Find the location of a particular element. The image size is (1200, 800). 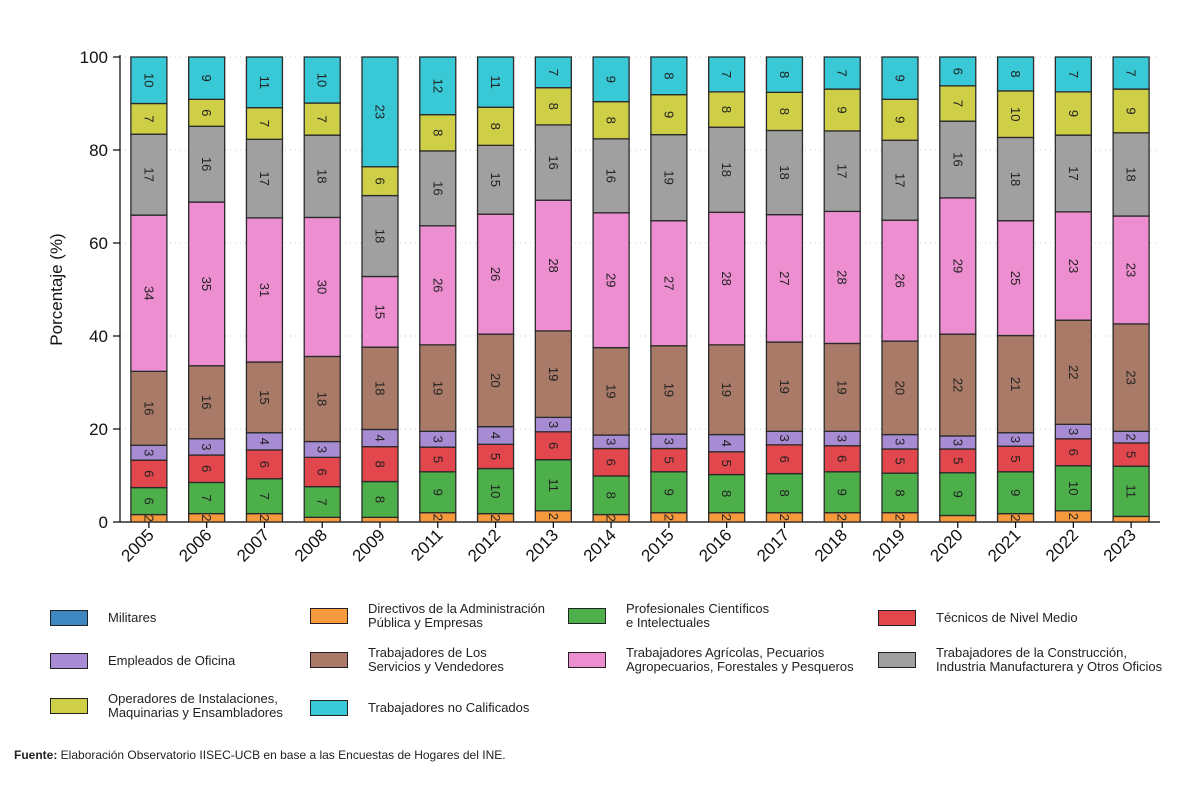

y-tick-label: 40 is located at coordinates (98, 336).